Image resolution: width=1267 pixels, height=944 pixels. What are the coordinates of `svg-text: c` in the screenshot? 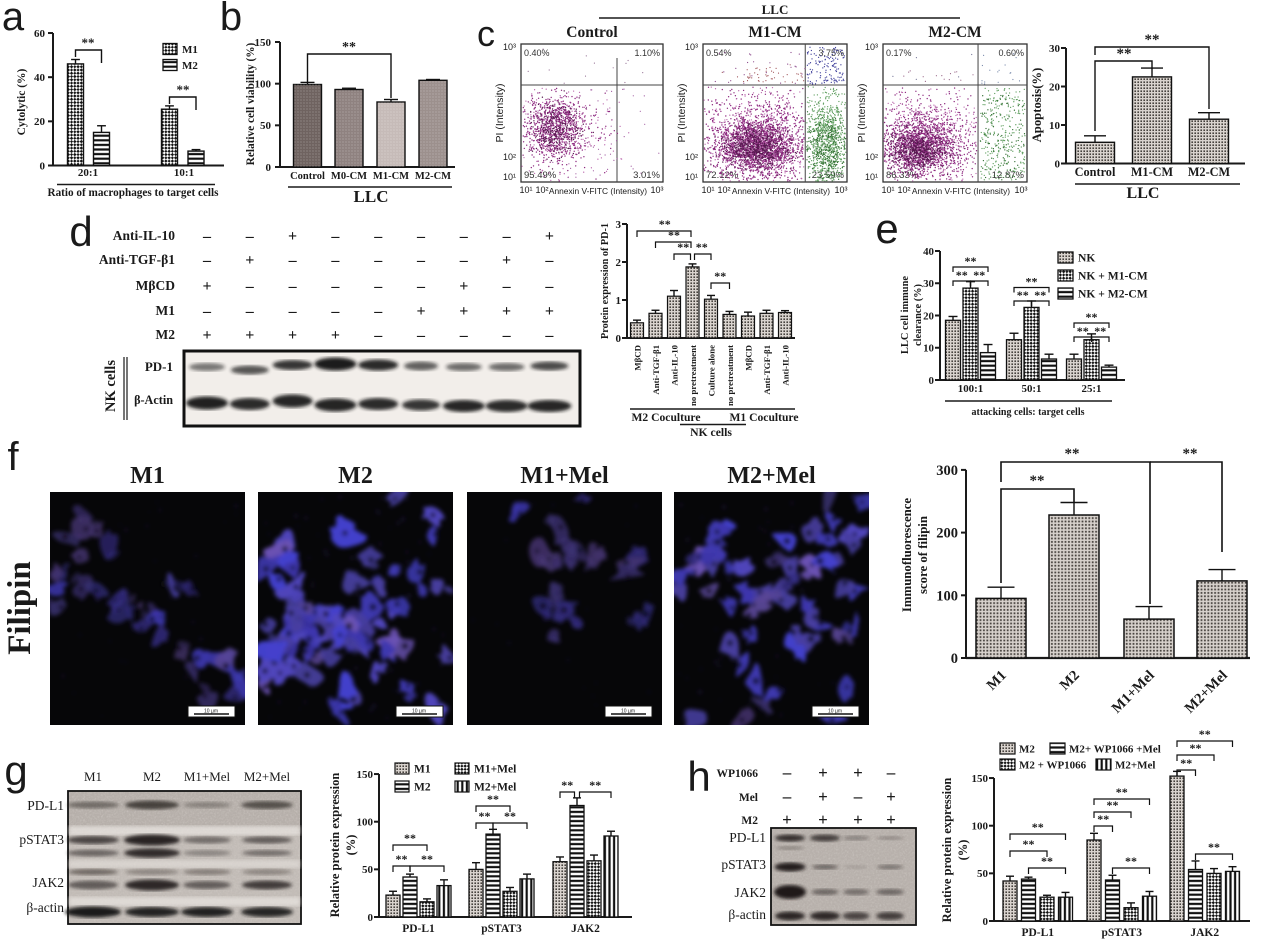 It's located at (486, 33).